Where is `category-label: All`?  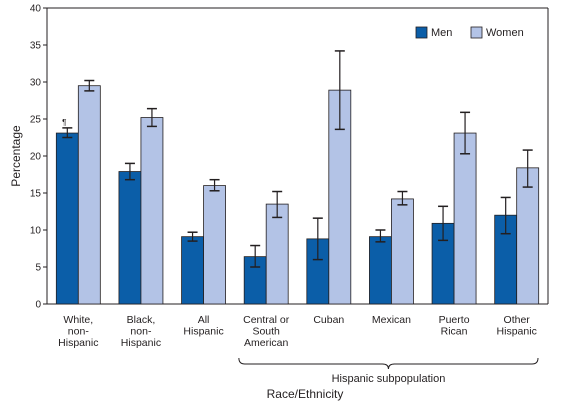 category-label: All is located at coordinates (204, 320).